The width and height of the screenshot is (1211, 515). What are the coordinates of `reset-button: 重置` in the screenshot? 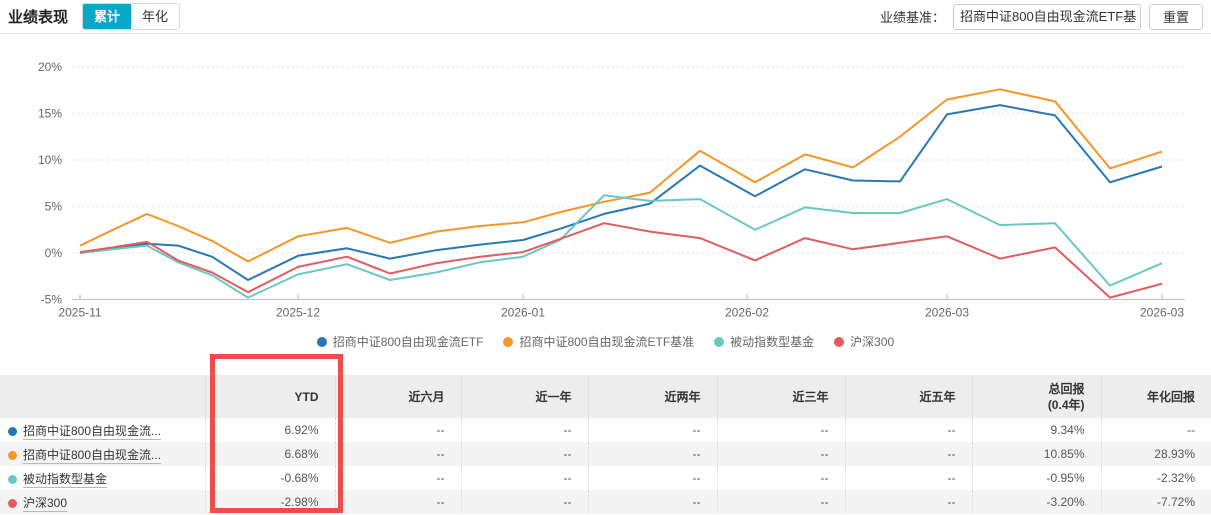 It's located at (1175, 16).